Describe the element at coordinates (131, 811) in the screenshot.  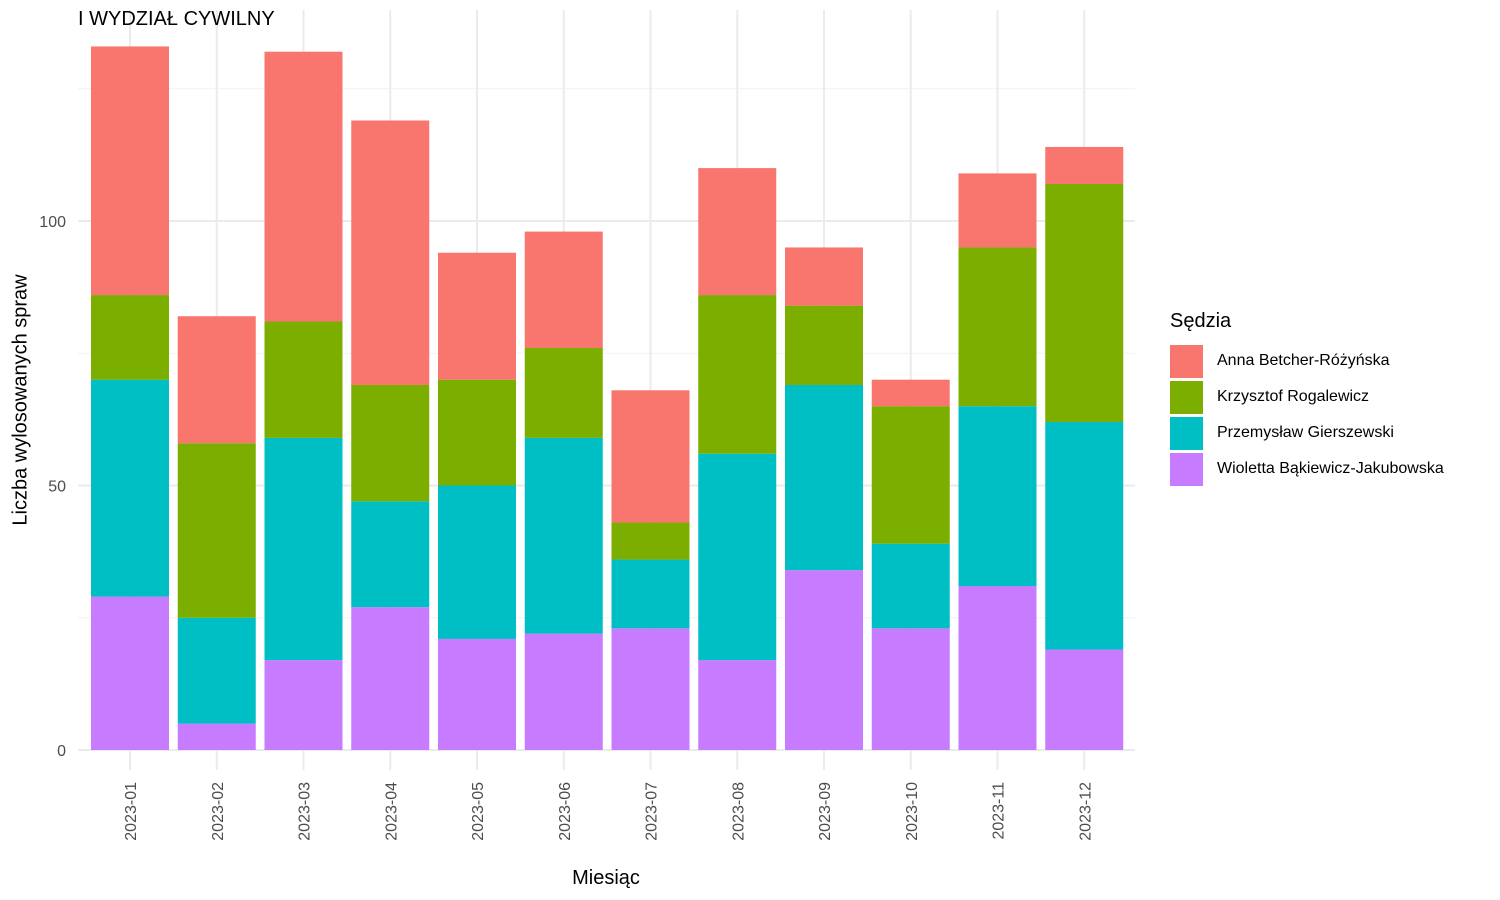
I see `x-tick-label: 2023-01` at that location.